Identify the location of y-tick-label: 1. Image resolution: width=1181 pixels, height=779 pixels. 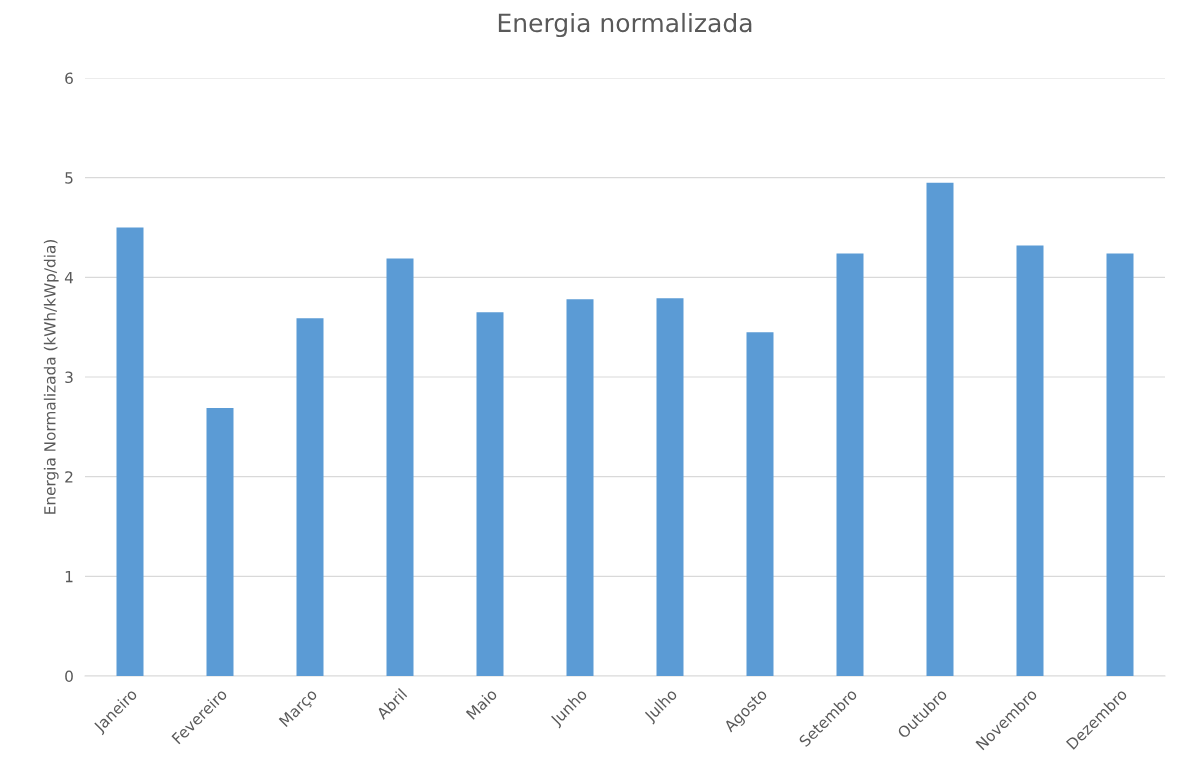
(69, 577).